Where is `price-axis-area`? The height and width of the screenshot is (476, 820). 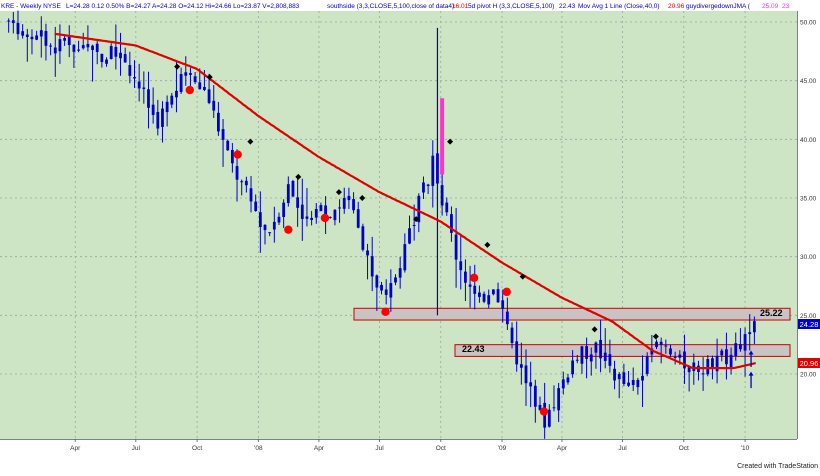
price-axis-area is located at coordinates (808, 225).